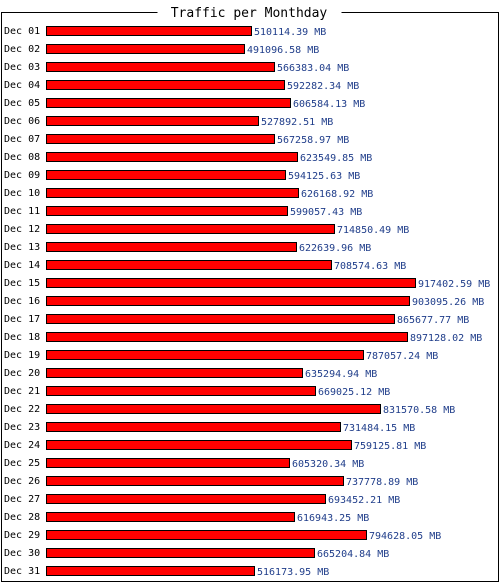 Image resolution: width=500 pixels, height=583 pixels. I want to click on value-label: 635294.94 MB, so click(341, 374).